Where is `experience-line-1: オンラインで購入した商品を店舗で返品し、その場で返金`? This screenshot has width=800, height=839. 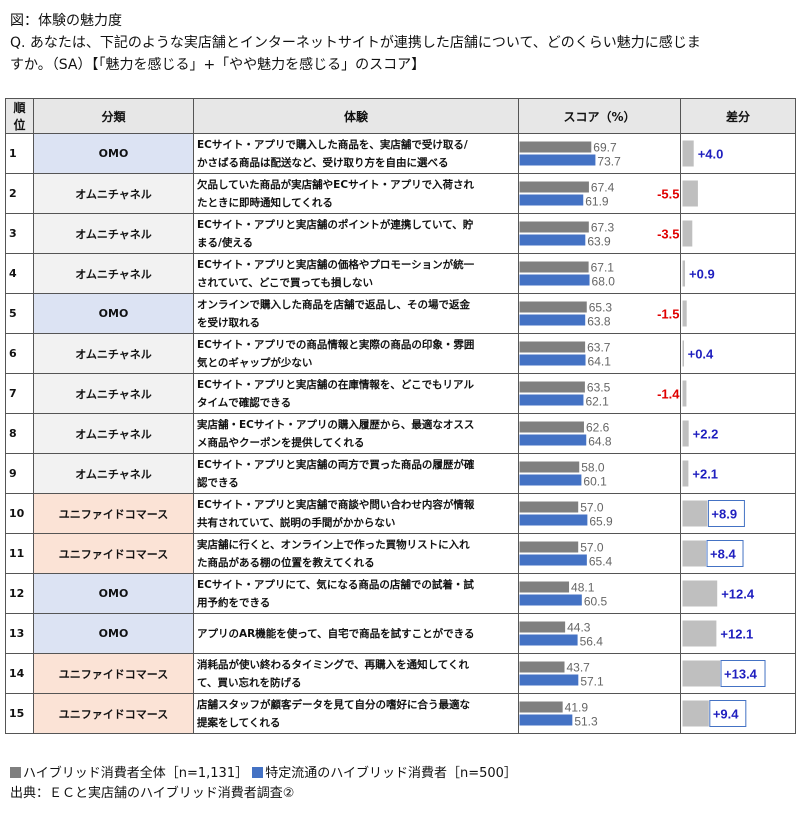
experience-line-1: オンラインで購入した商品を店舗で返品し、その場で返金 is located at coordinates (333, 304).